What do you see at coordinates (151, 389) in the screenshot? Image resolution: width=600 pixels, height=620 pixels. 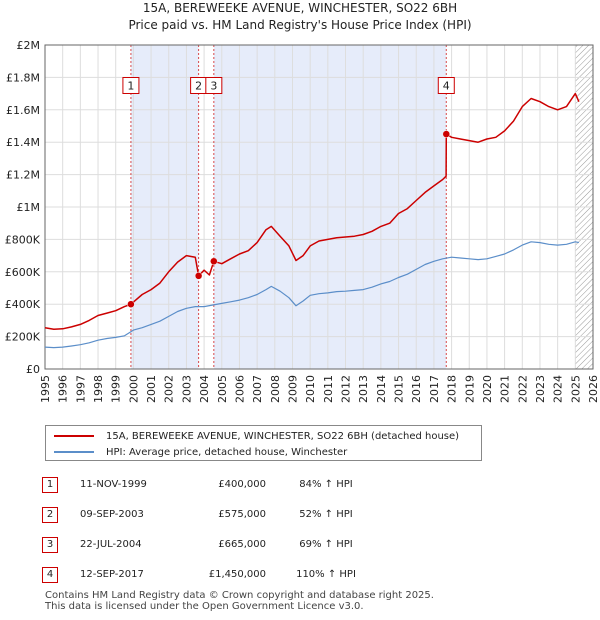 I see `x-tick-label: 2001` at bounding box center [151, 389].